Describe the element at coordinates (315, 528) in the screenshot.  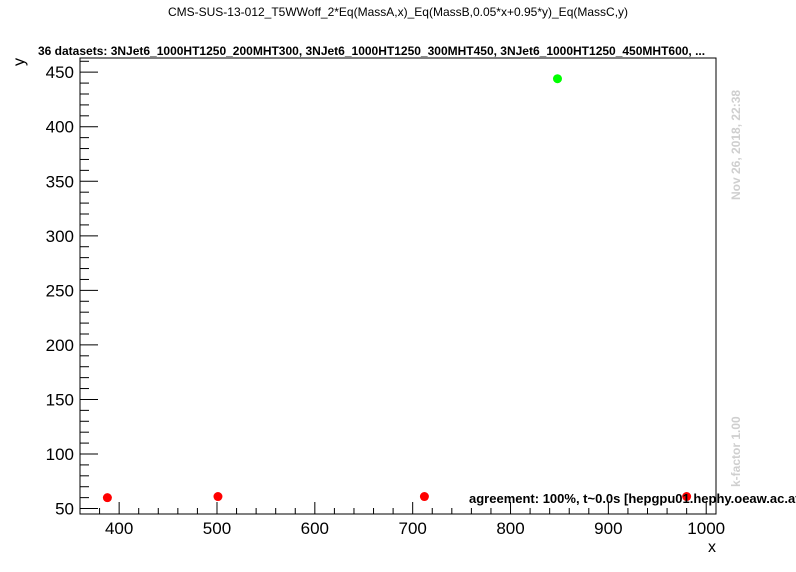
I see `x-tick-label: 600` at that location.